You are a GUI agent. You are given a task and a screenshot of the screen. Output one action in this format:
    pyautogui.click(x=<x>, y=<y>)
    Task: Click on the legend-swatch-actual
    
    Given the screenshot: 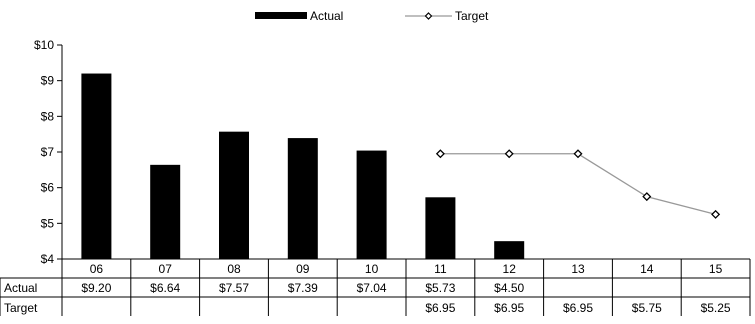 What is the action you would take?
    pyautogui.click(x=281, y=15)
    